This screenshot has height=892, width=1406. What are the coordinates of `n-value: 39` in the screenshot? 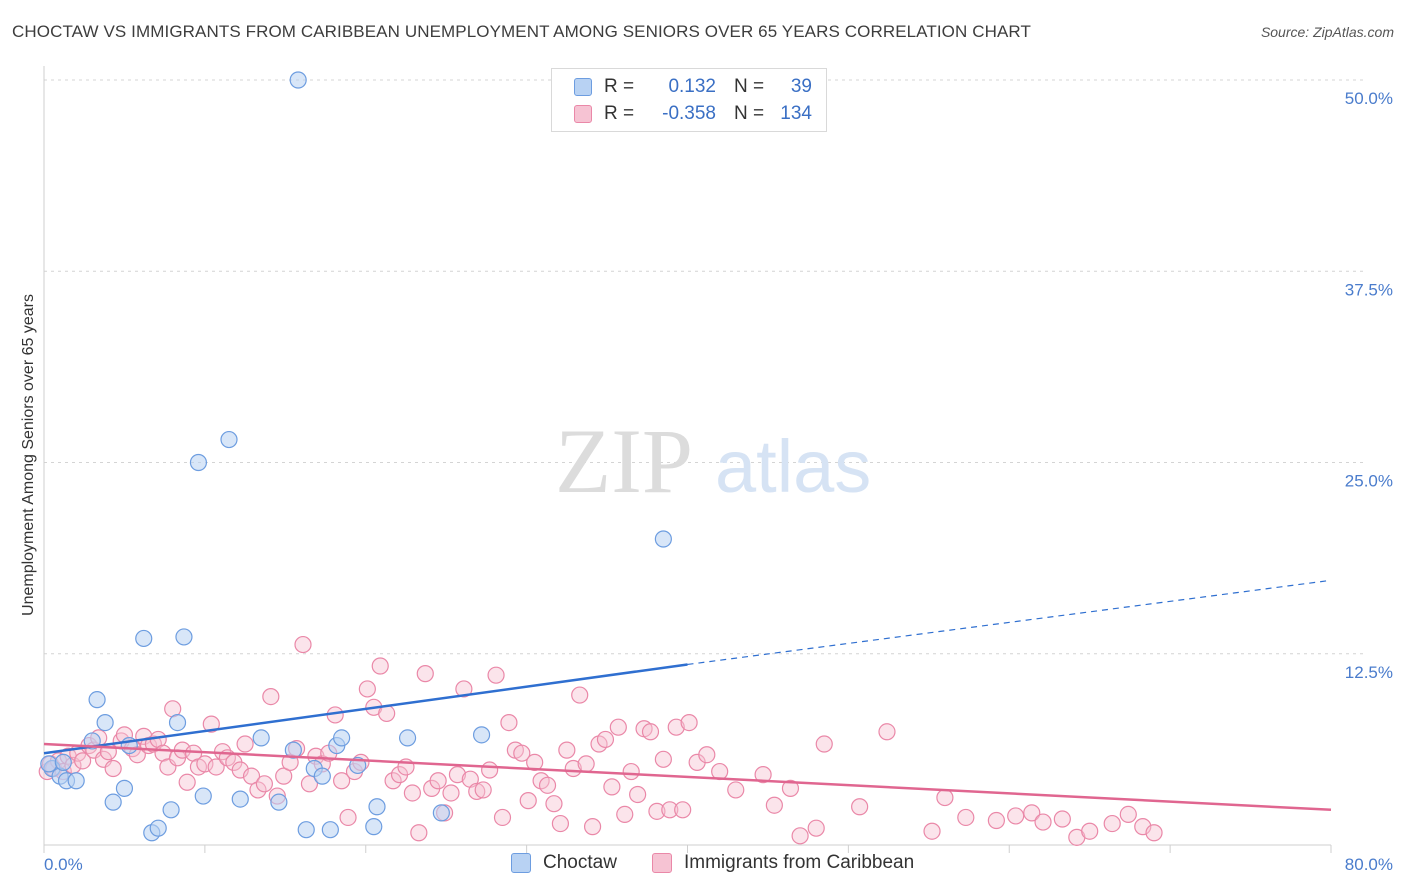 It's located at (801, 86).